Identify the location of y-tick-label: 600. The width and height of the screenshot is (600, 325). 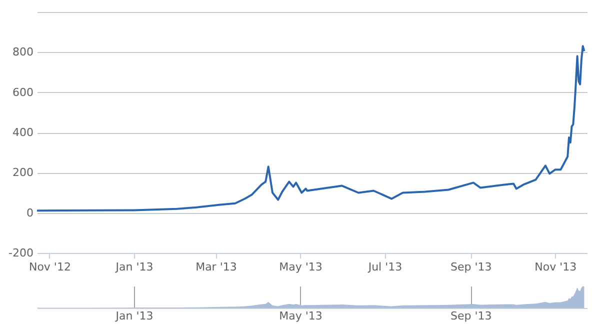
(23, 92).